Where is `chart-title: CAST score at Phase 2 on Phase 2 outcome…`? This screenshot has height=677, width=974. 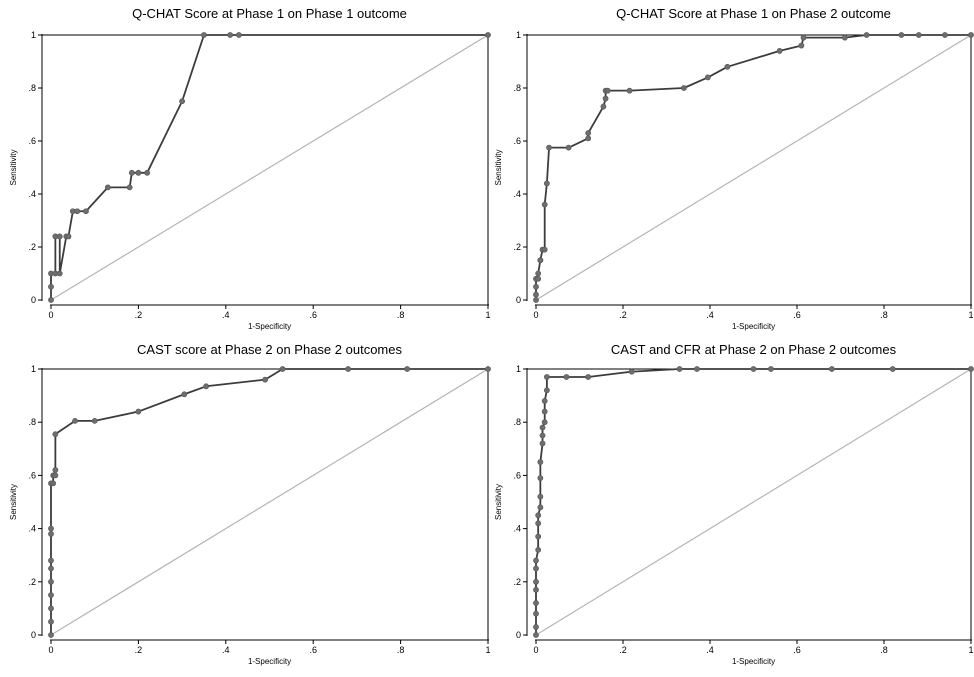 chart-title: CAST score at Phase 2 on Phase 2 outcome… is located at coordinates (269, 349).